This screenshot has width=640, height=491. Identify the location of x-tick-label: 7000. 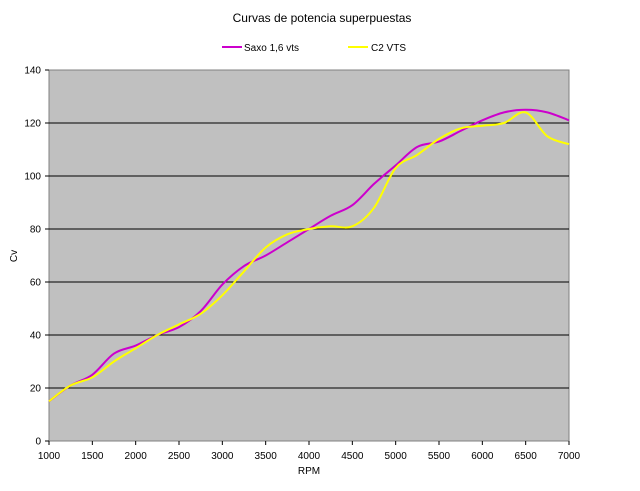
(569, 456).